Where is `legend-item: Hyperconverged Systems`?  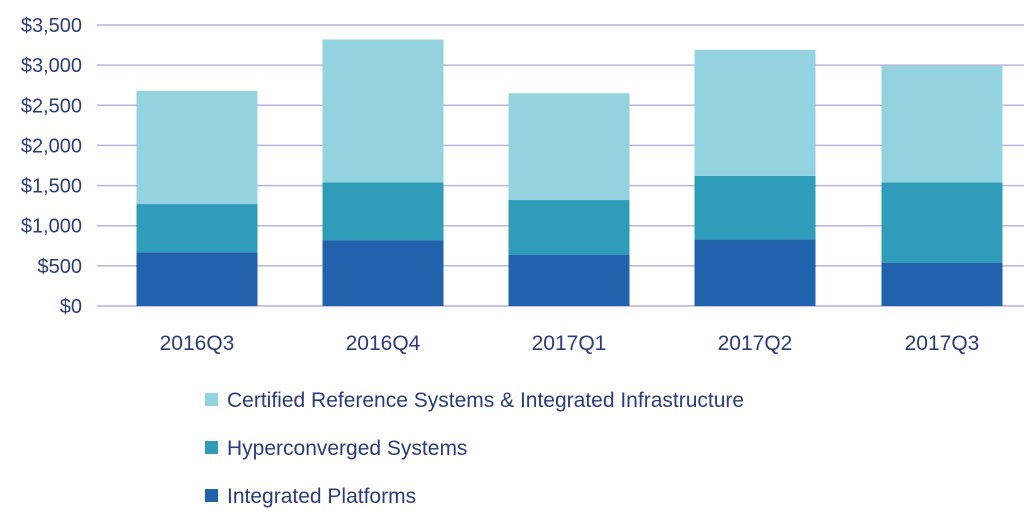 legend-item: Hyperconverged Systems is located at coordinates (336, 448).